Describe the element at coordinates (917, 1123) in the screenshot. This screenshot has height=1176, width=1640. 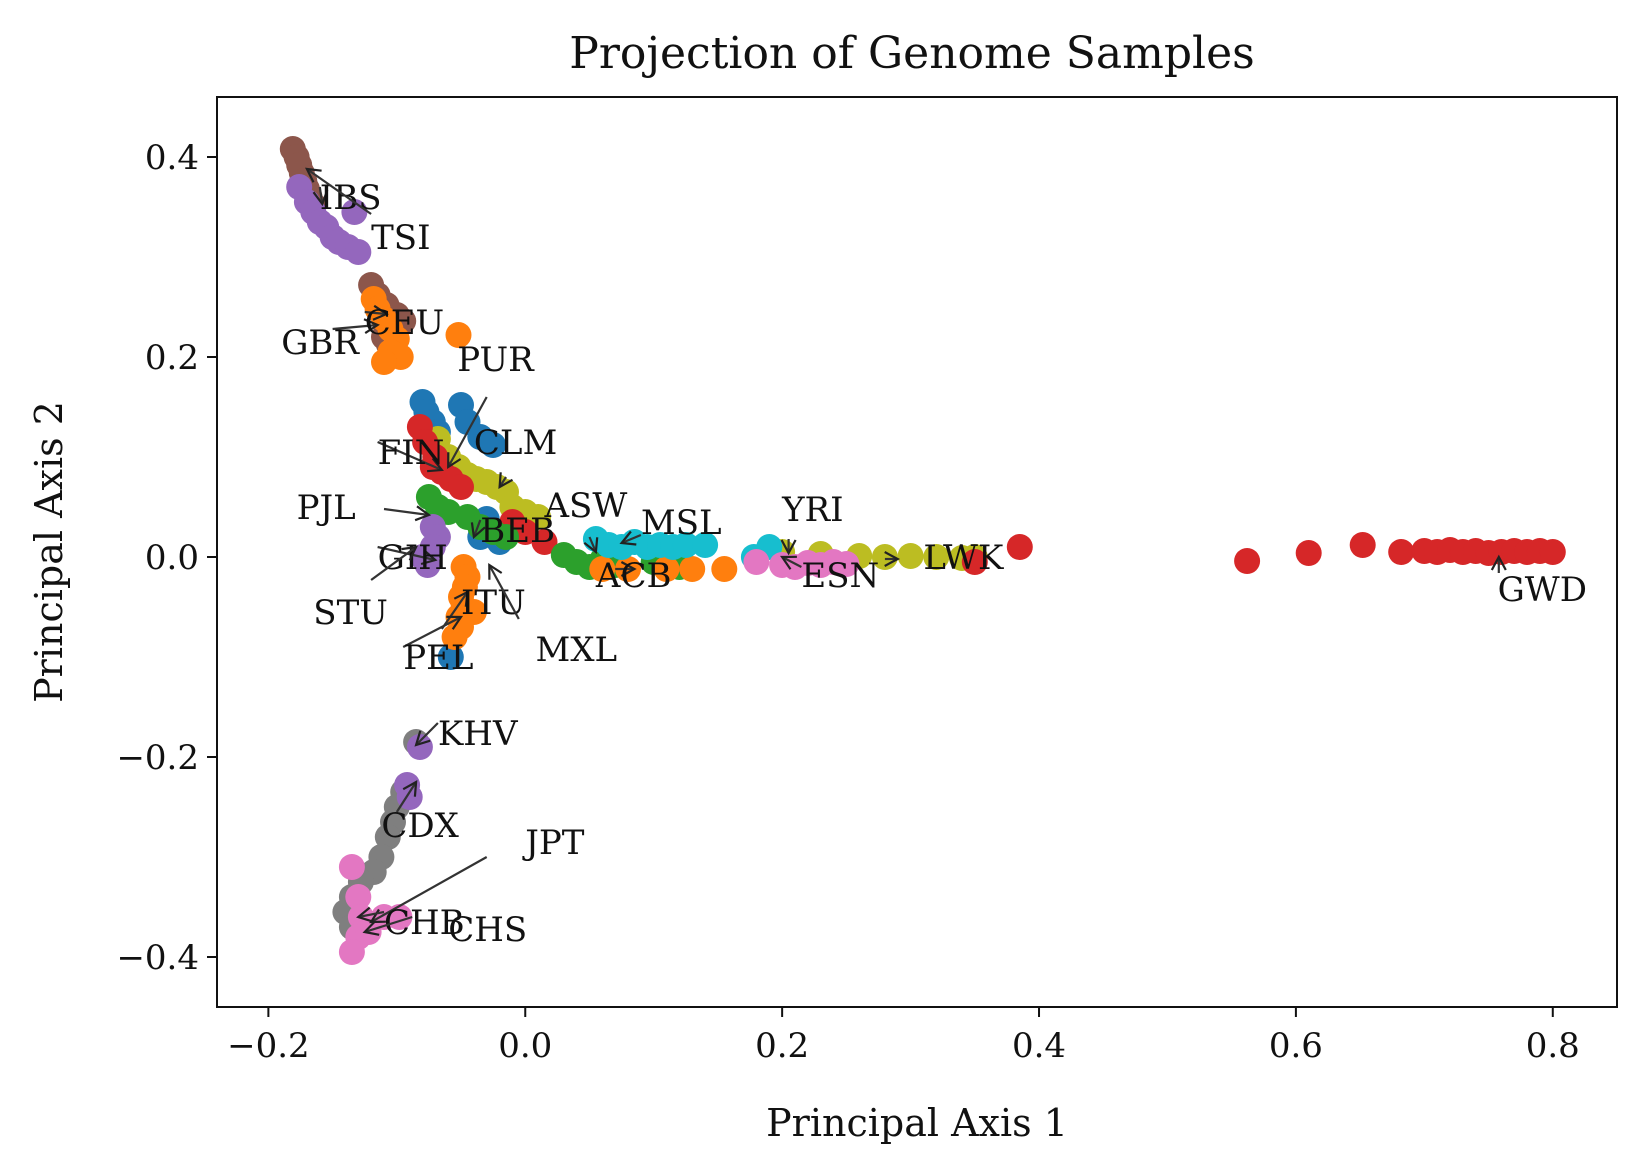
I see `x-axis-label: Principal Axis 1` at that location.